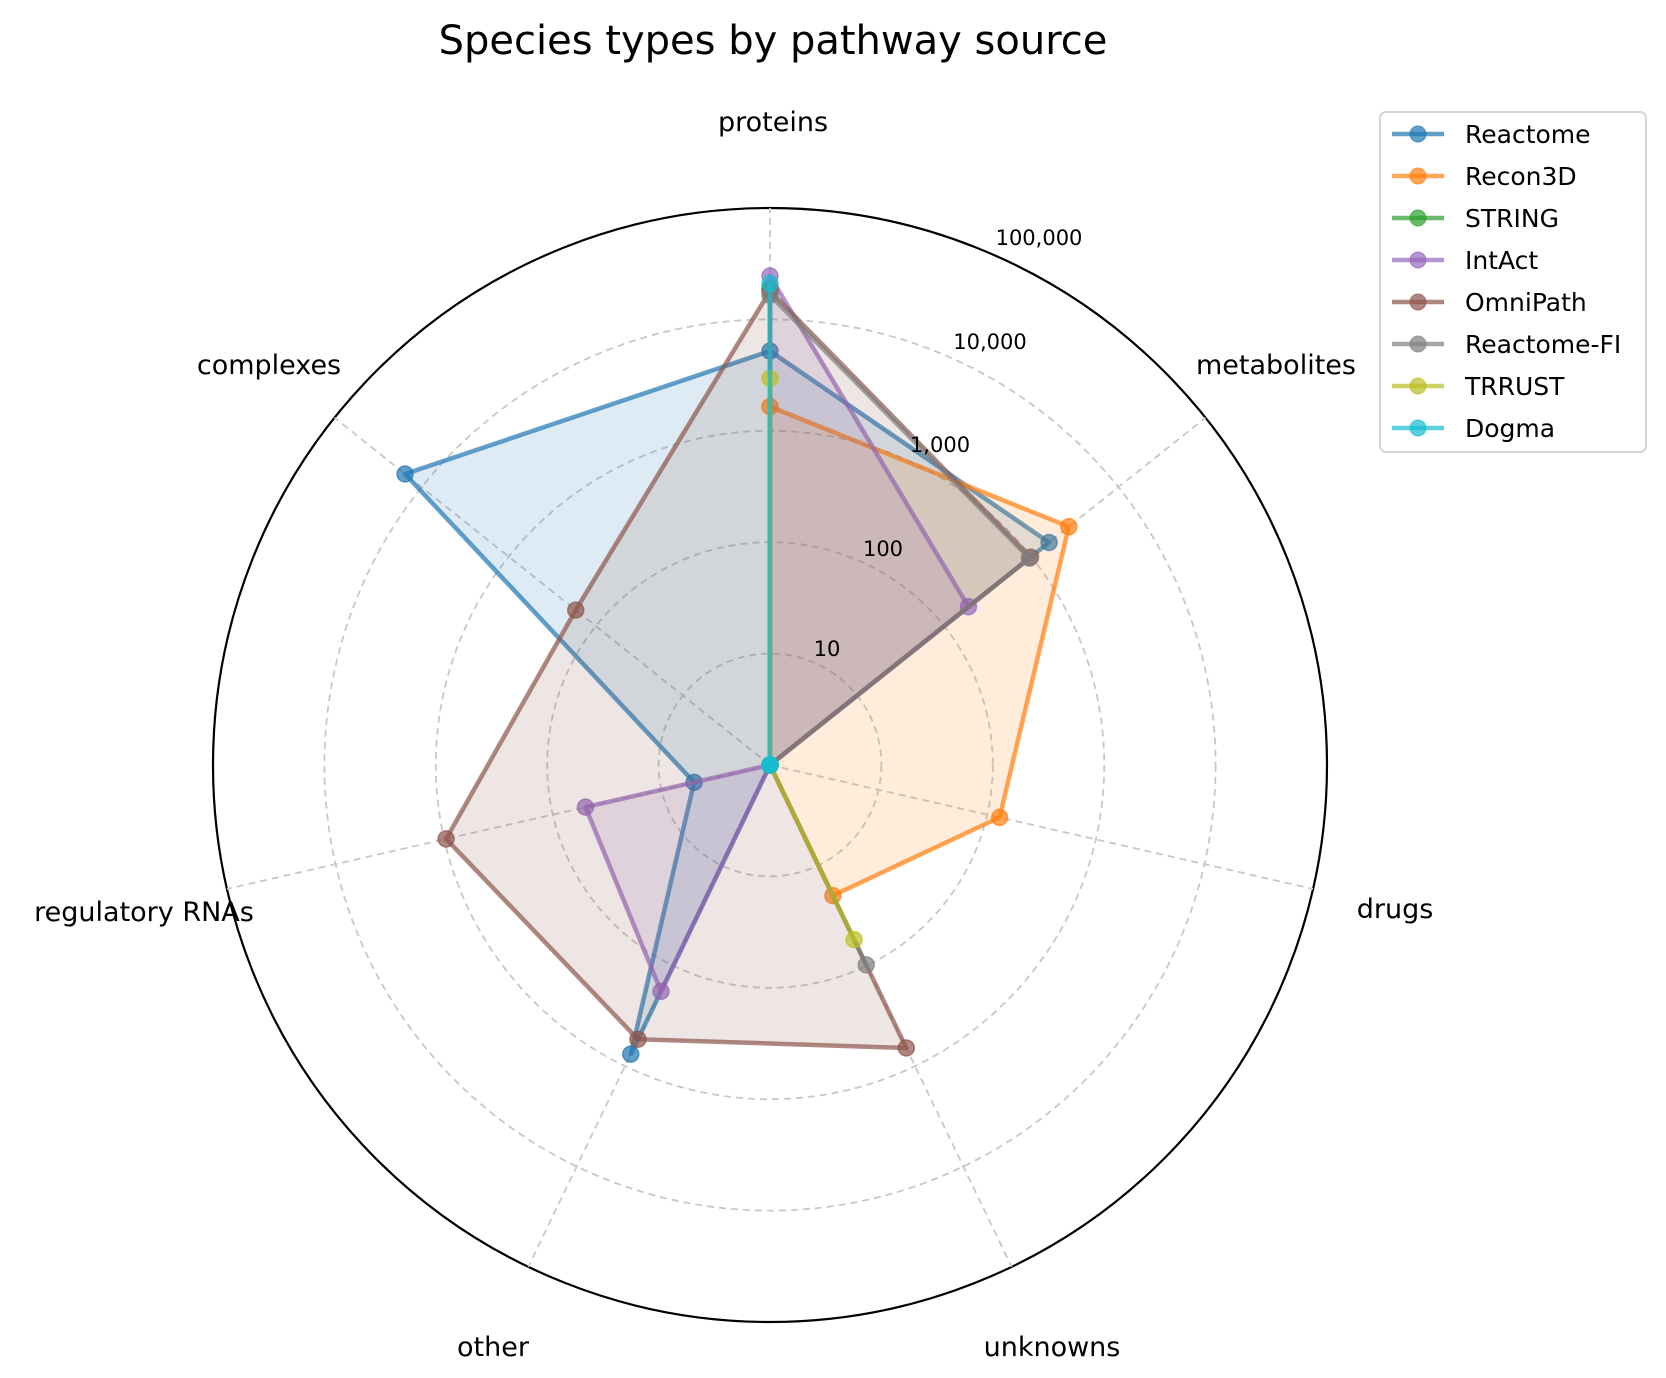 The image size is (1666, 1378). What do you see at coordinates (940, 445) in the screenshot?
I see `radial-tick-label: 1,000` at bounding box center [940, 445].